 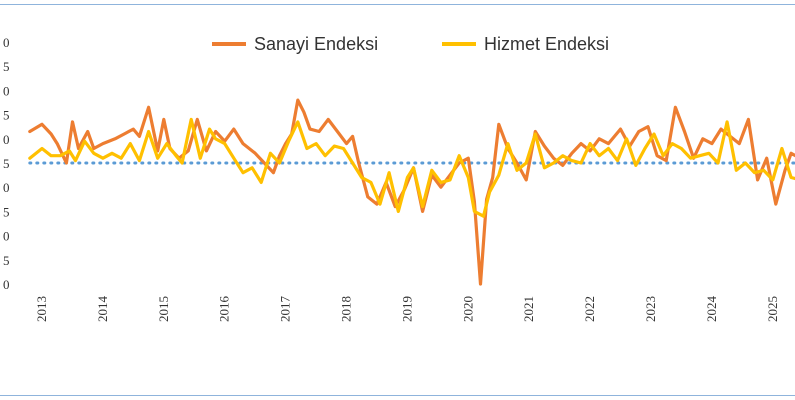 What do you see at coordinates (528, 309) in the screenshot?
I see `x-tick-label: 2021` at bounding box center [528, 309].